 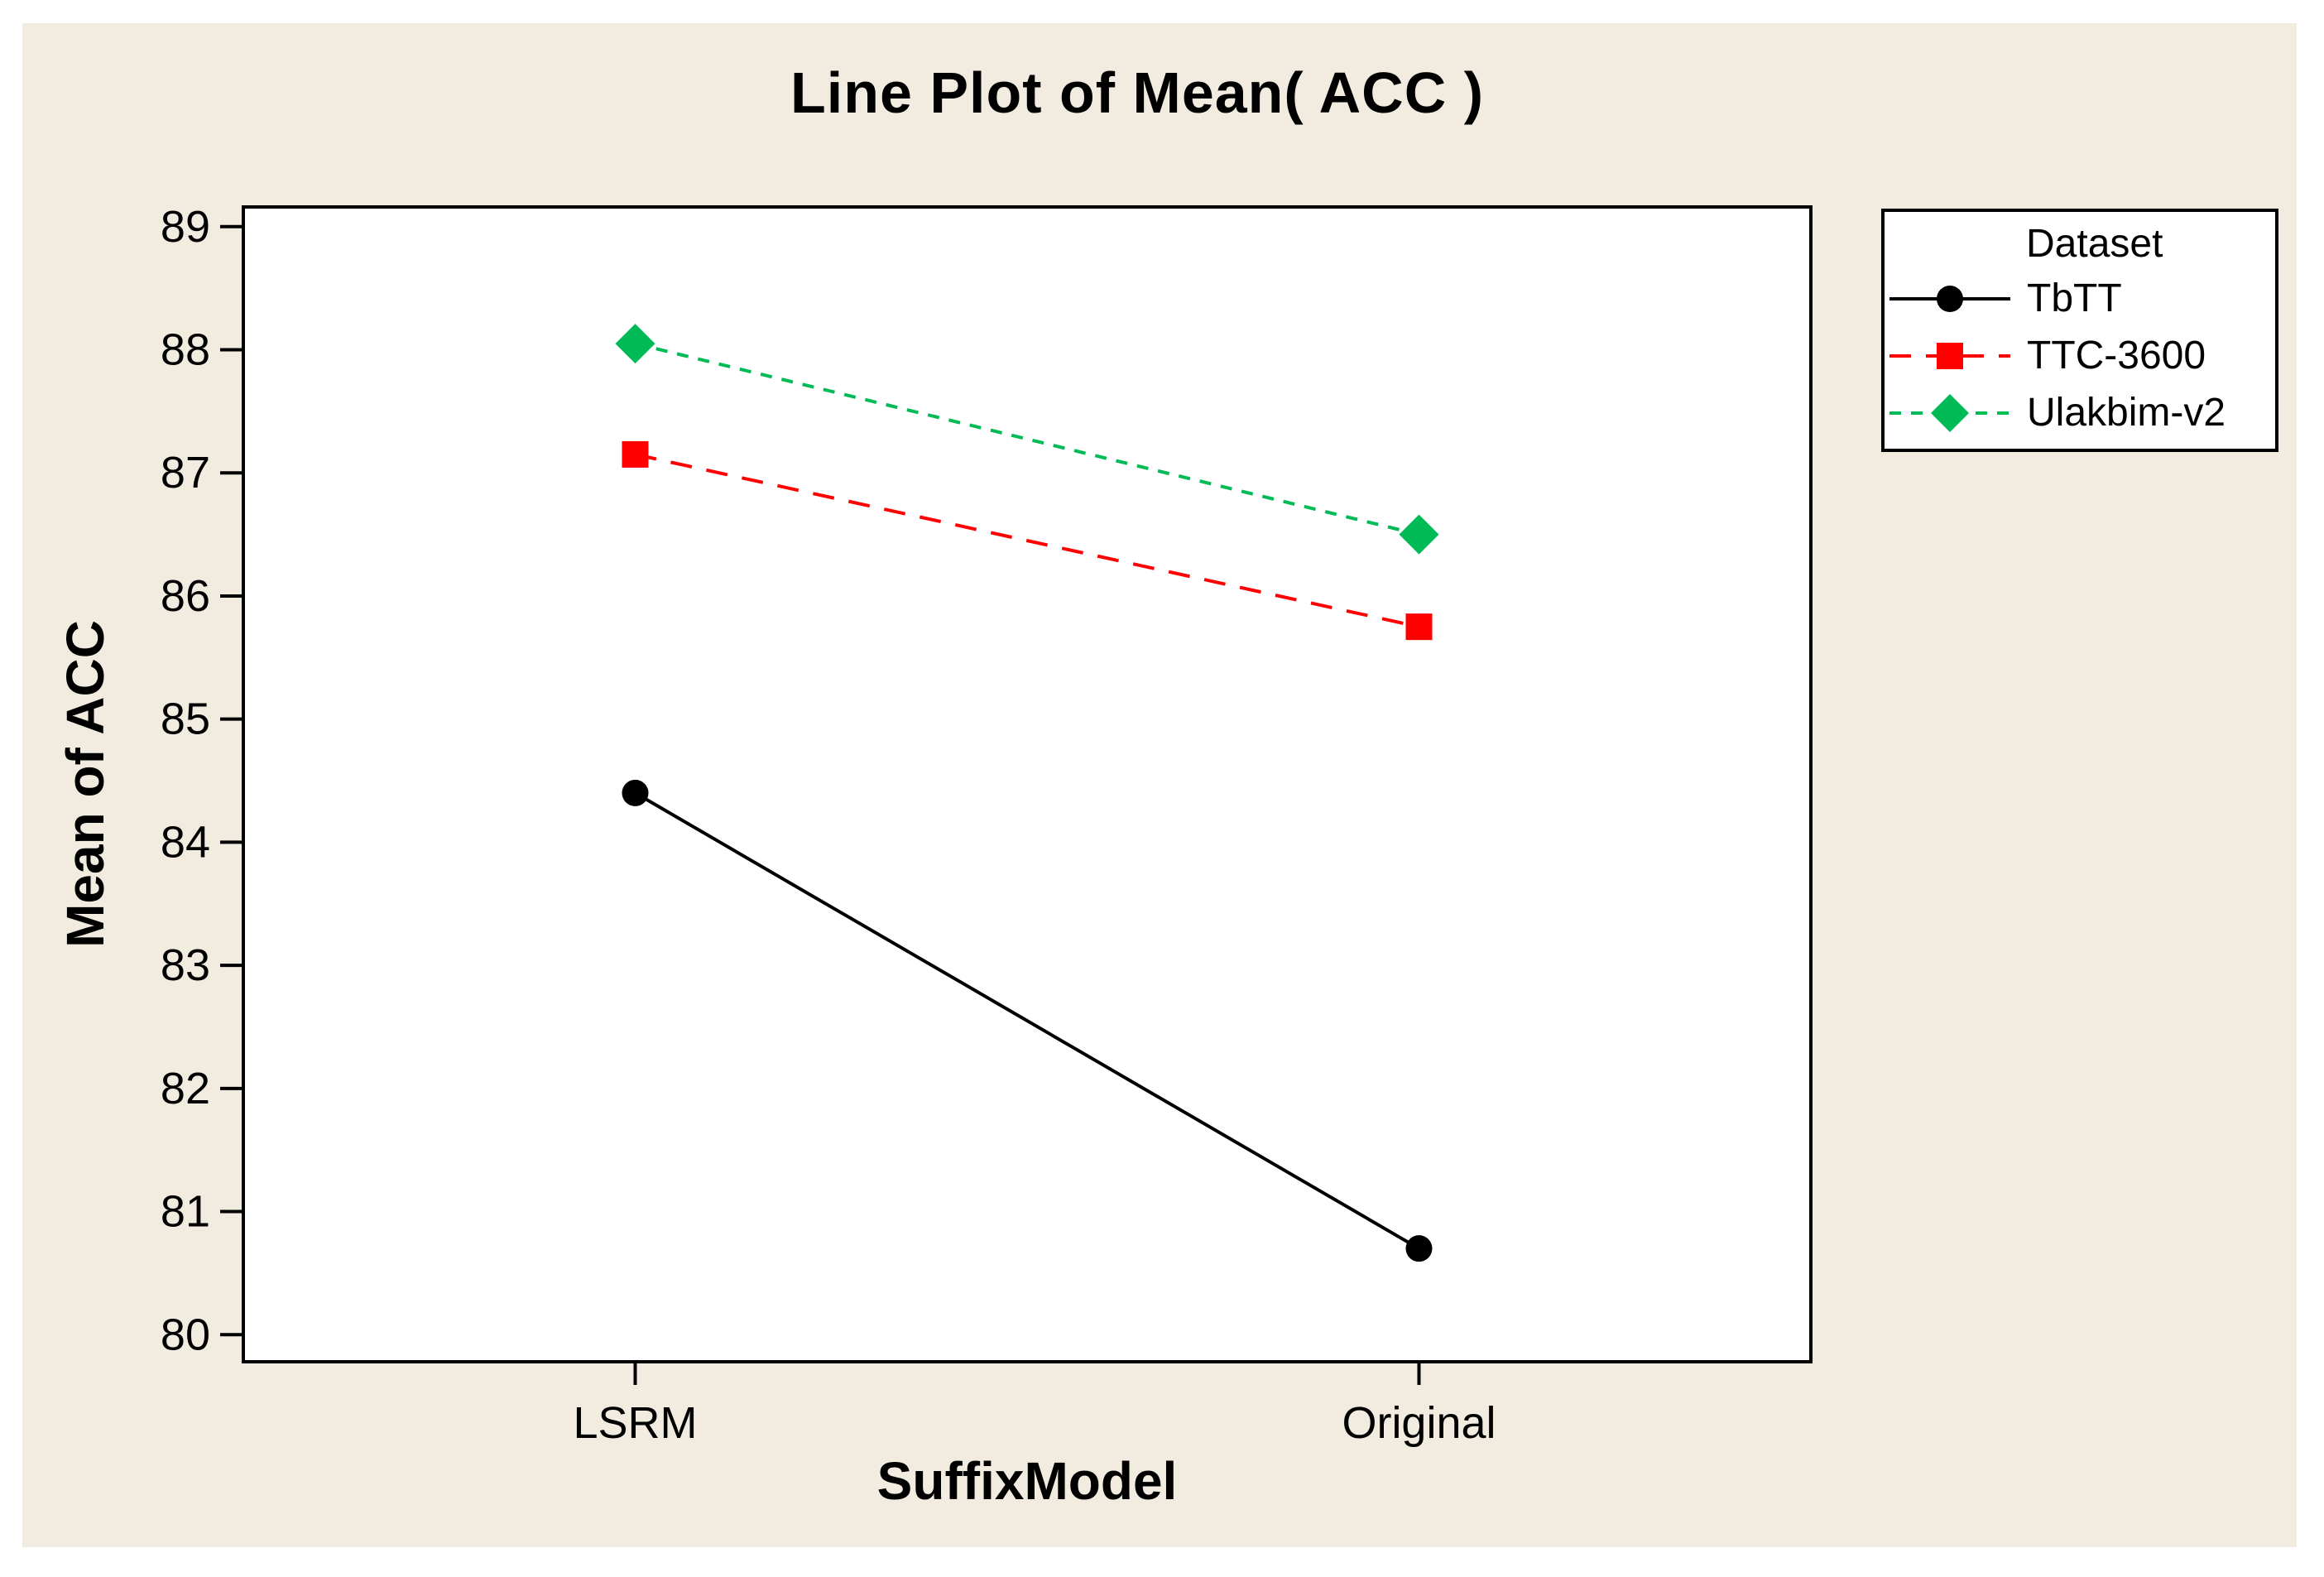 What do you see at coordinates (85, 784) in the screenshot?
I see `y-axis-title: Mean of ACC` at bounding box center [85, 784].